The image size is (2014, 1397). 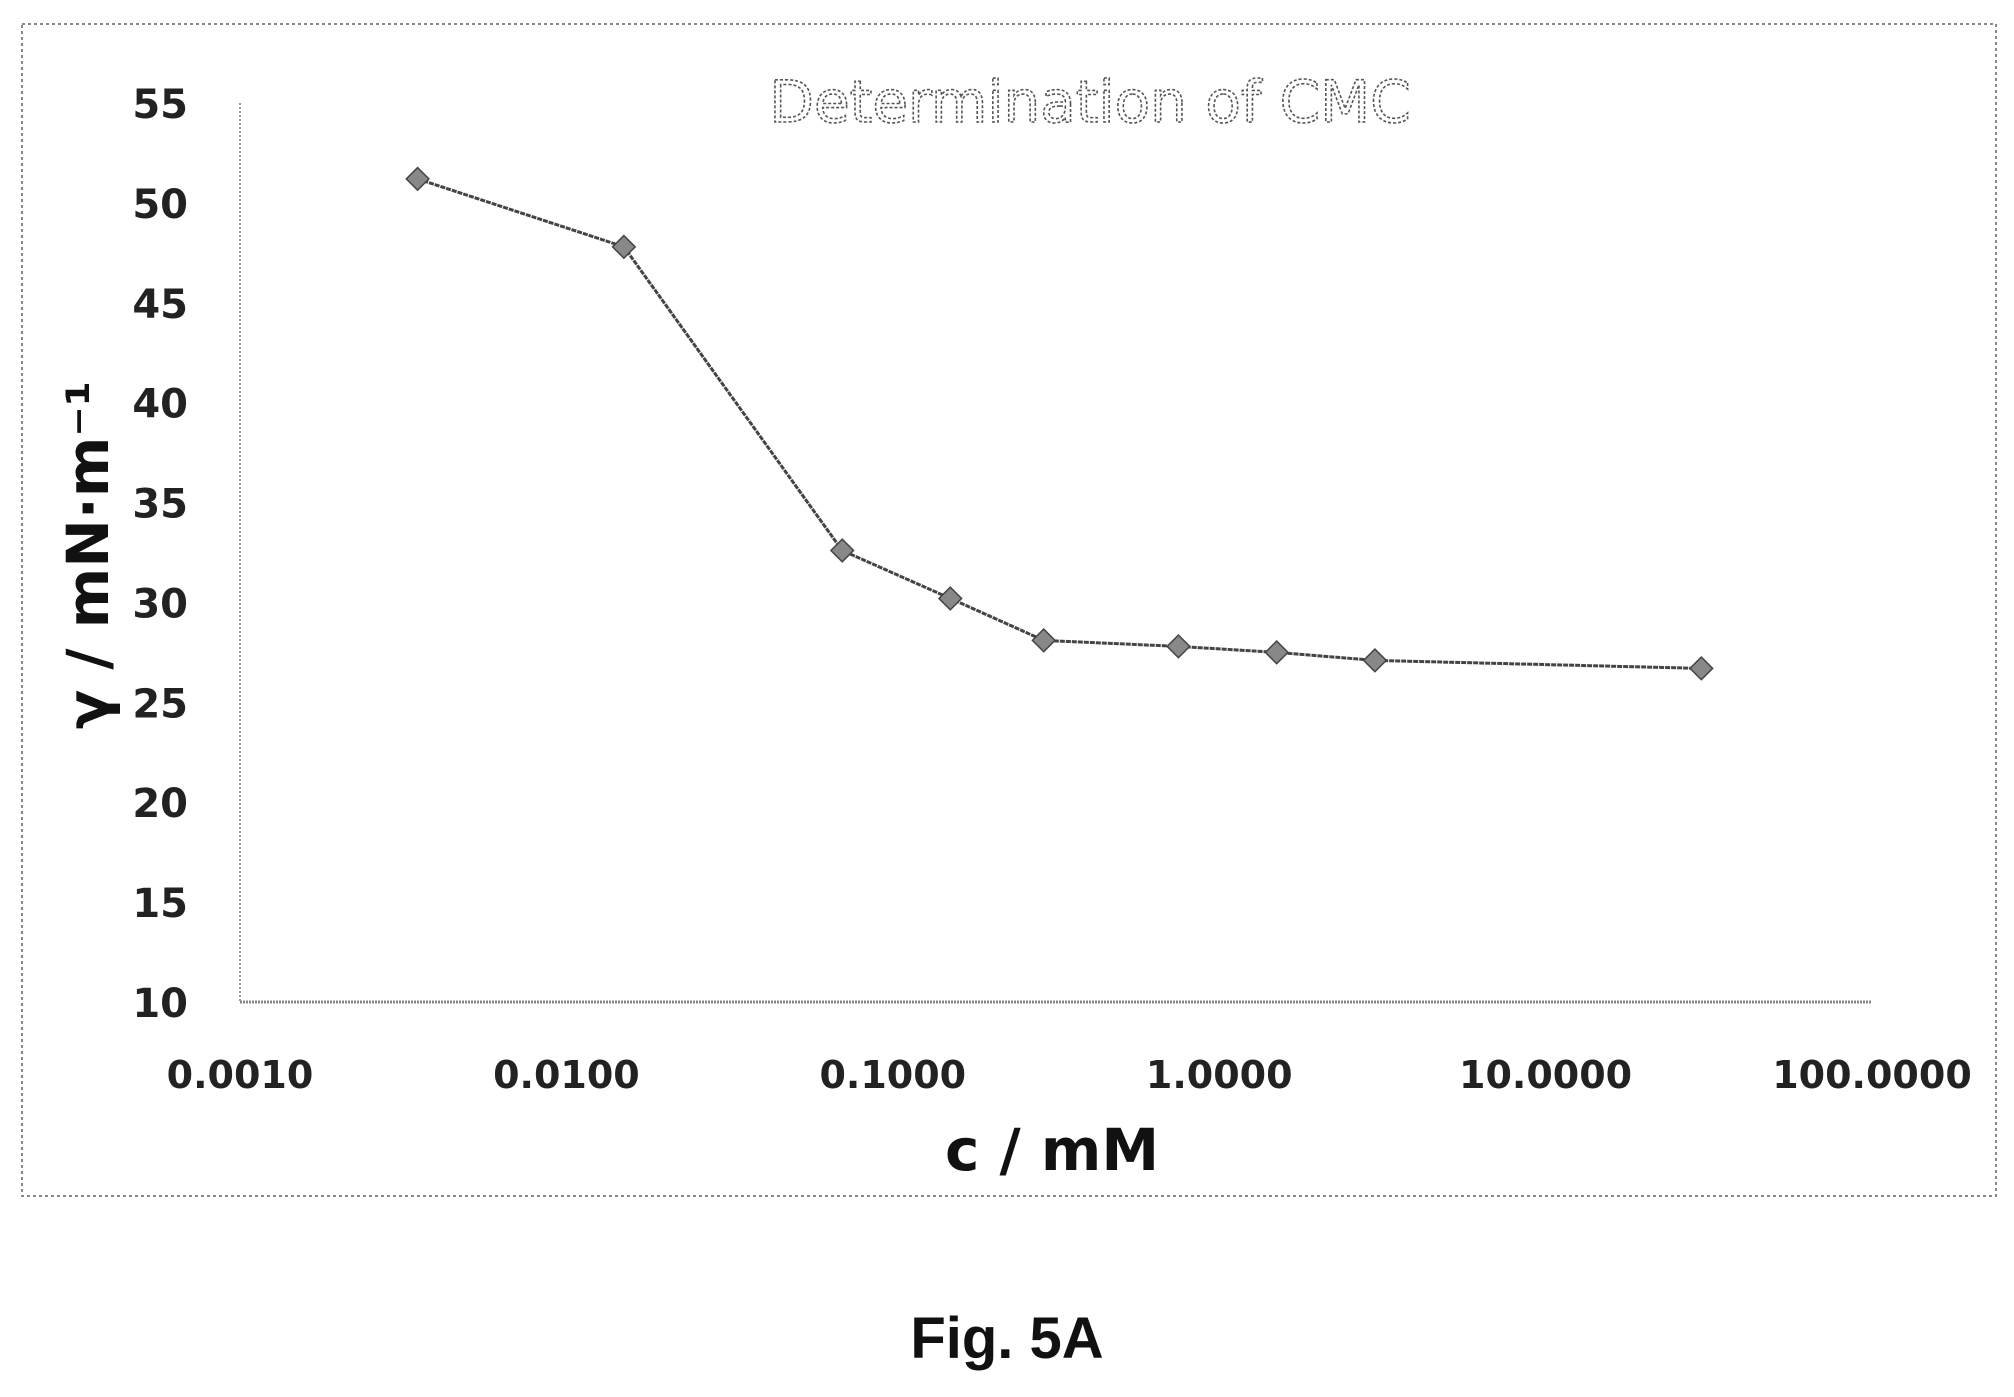 I want to click on y-tick-label: 45, so click(x=160, y=305).